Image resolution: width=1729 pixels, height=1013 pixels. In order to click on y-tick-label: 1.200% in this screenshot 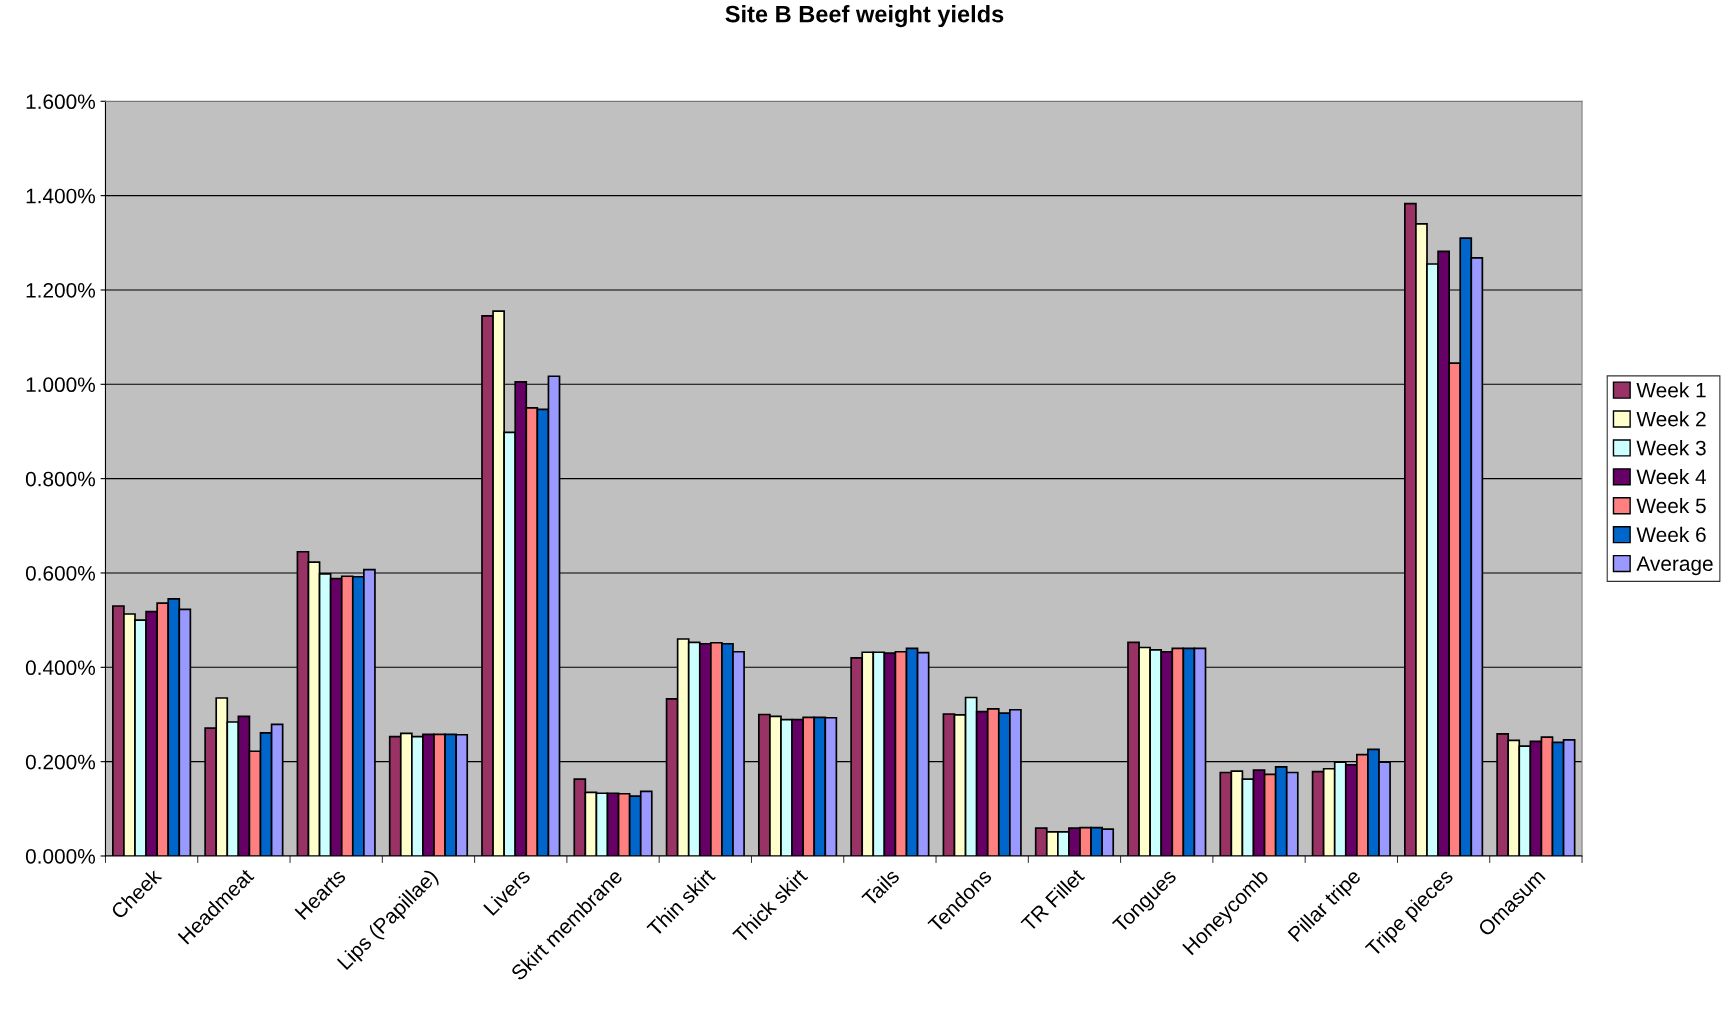, I will do `click(61, 290)`.